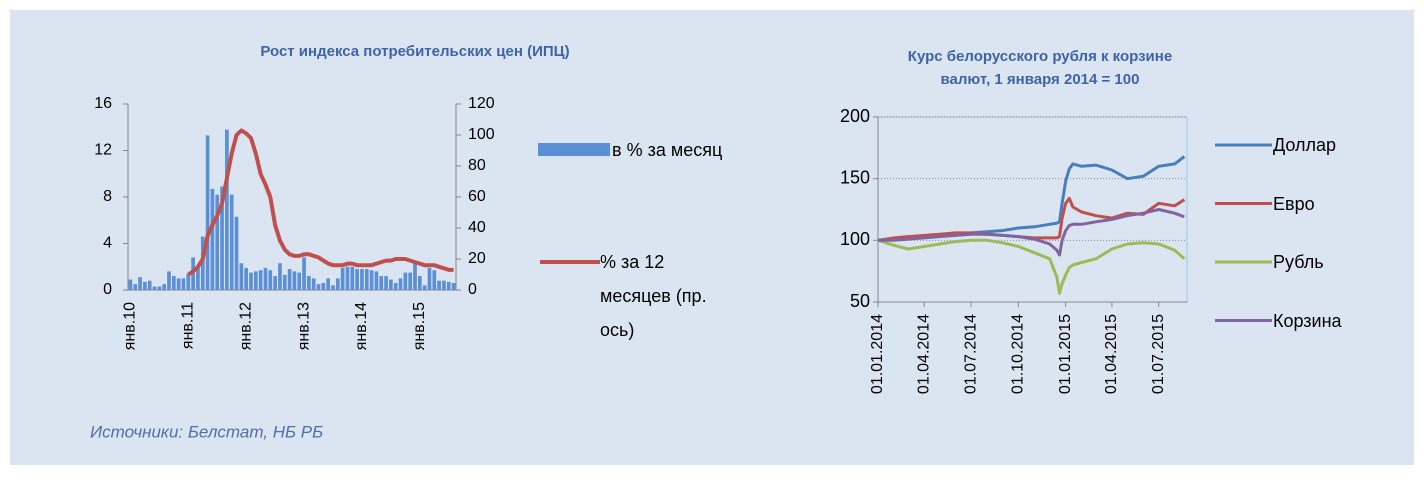 Image resolution: width=1424 pixels, height=479 pixels. What do you see at coordinates (361, 326) in the screenshot?
I see `x-tick-label: янв.14` at bounding box center [361, 326].